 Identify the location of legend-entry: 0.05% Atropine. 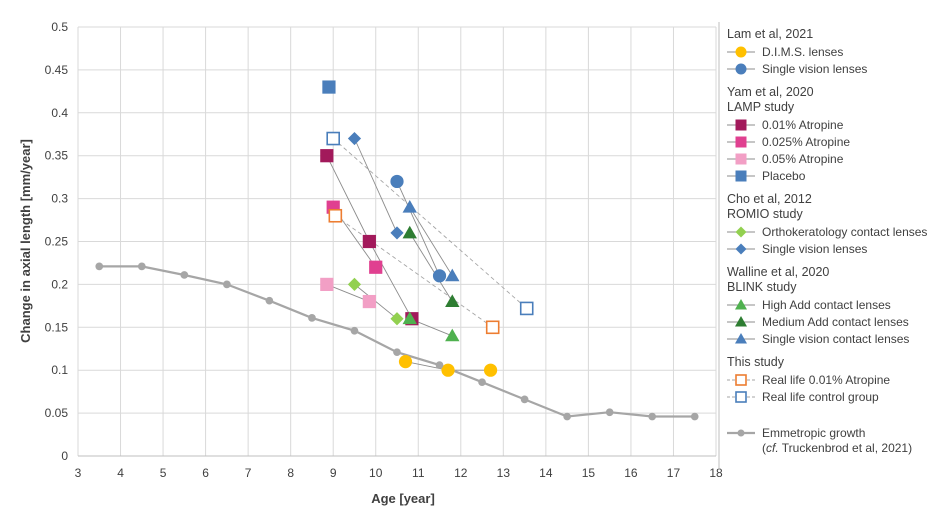
(803, 159).